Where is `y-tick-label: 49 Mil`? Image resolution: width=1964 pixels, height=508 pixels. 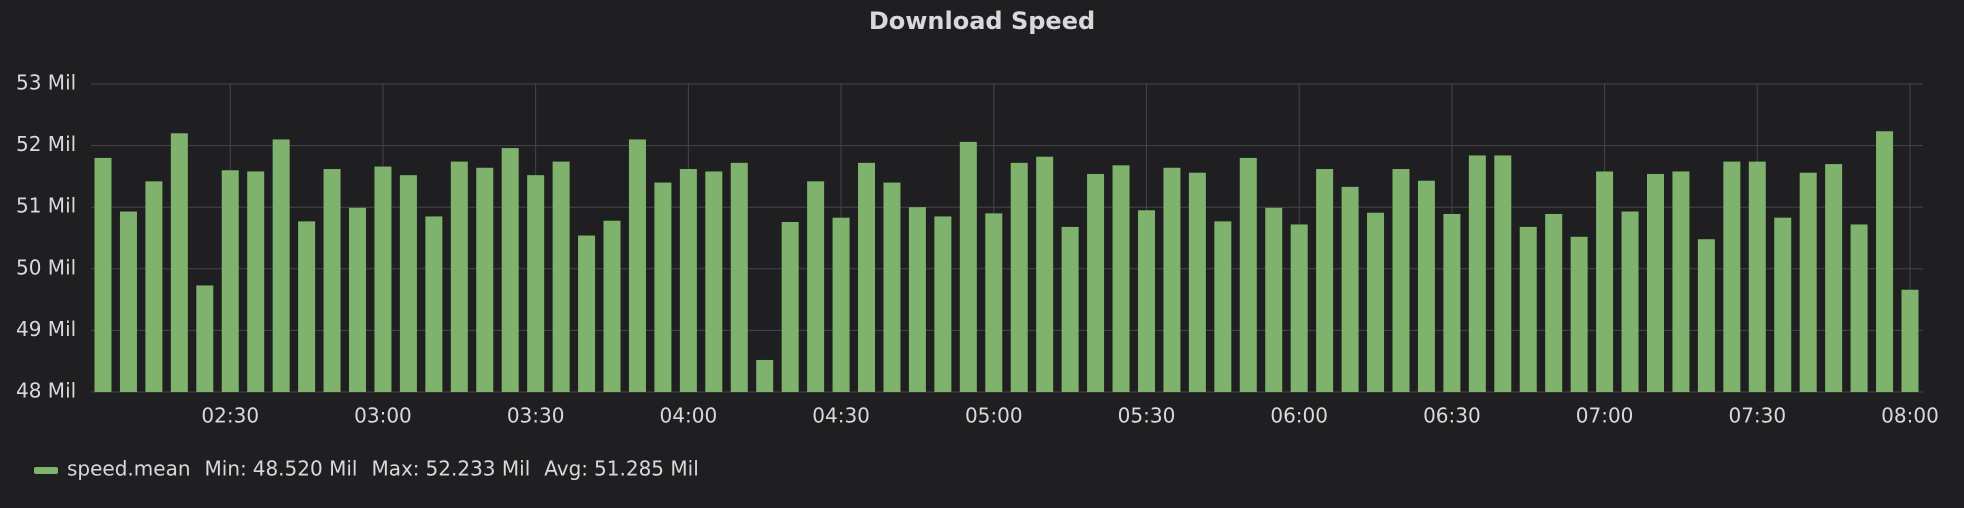
y-tick-label: 49 Mil is located at coordinates (46, 329).